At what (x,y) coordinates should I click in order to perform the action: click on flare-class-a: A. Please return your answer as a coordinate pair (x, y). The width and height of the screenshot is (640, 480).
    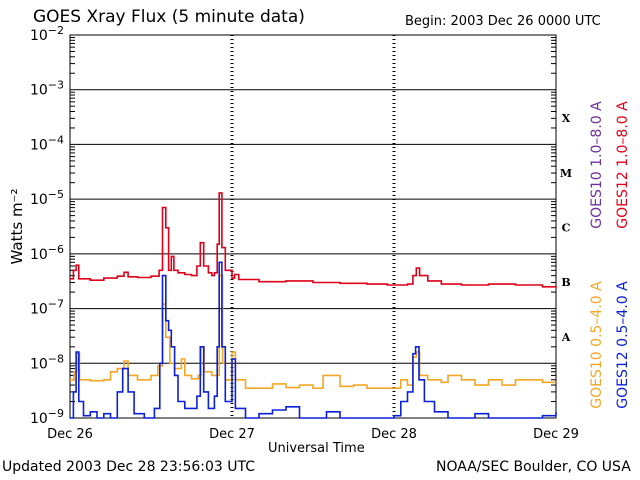
    Looking at the image, I should click on (566, 337).